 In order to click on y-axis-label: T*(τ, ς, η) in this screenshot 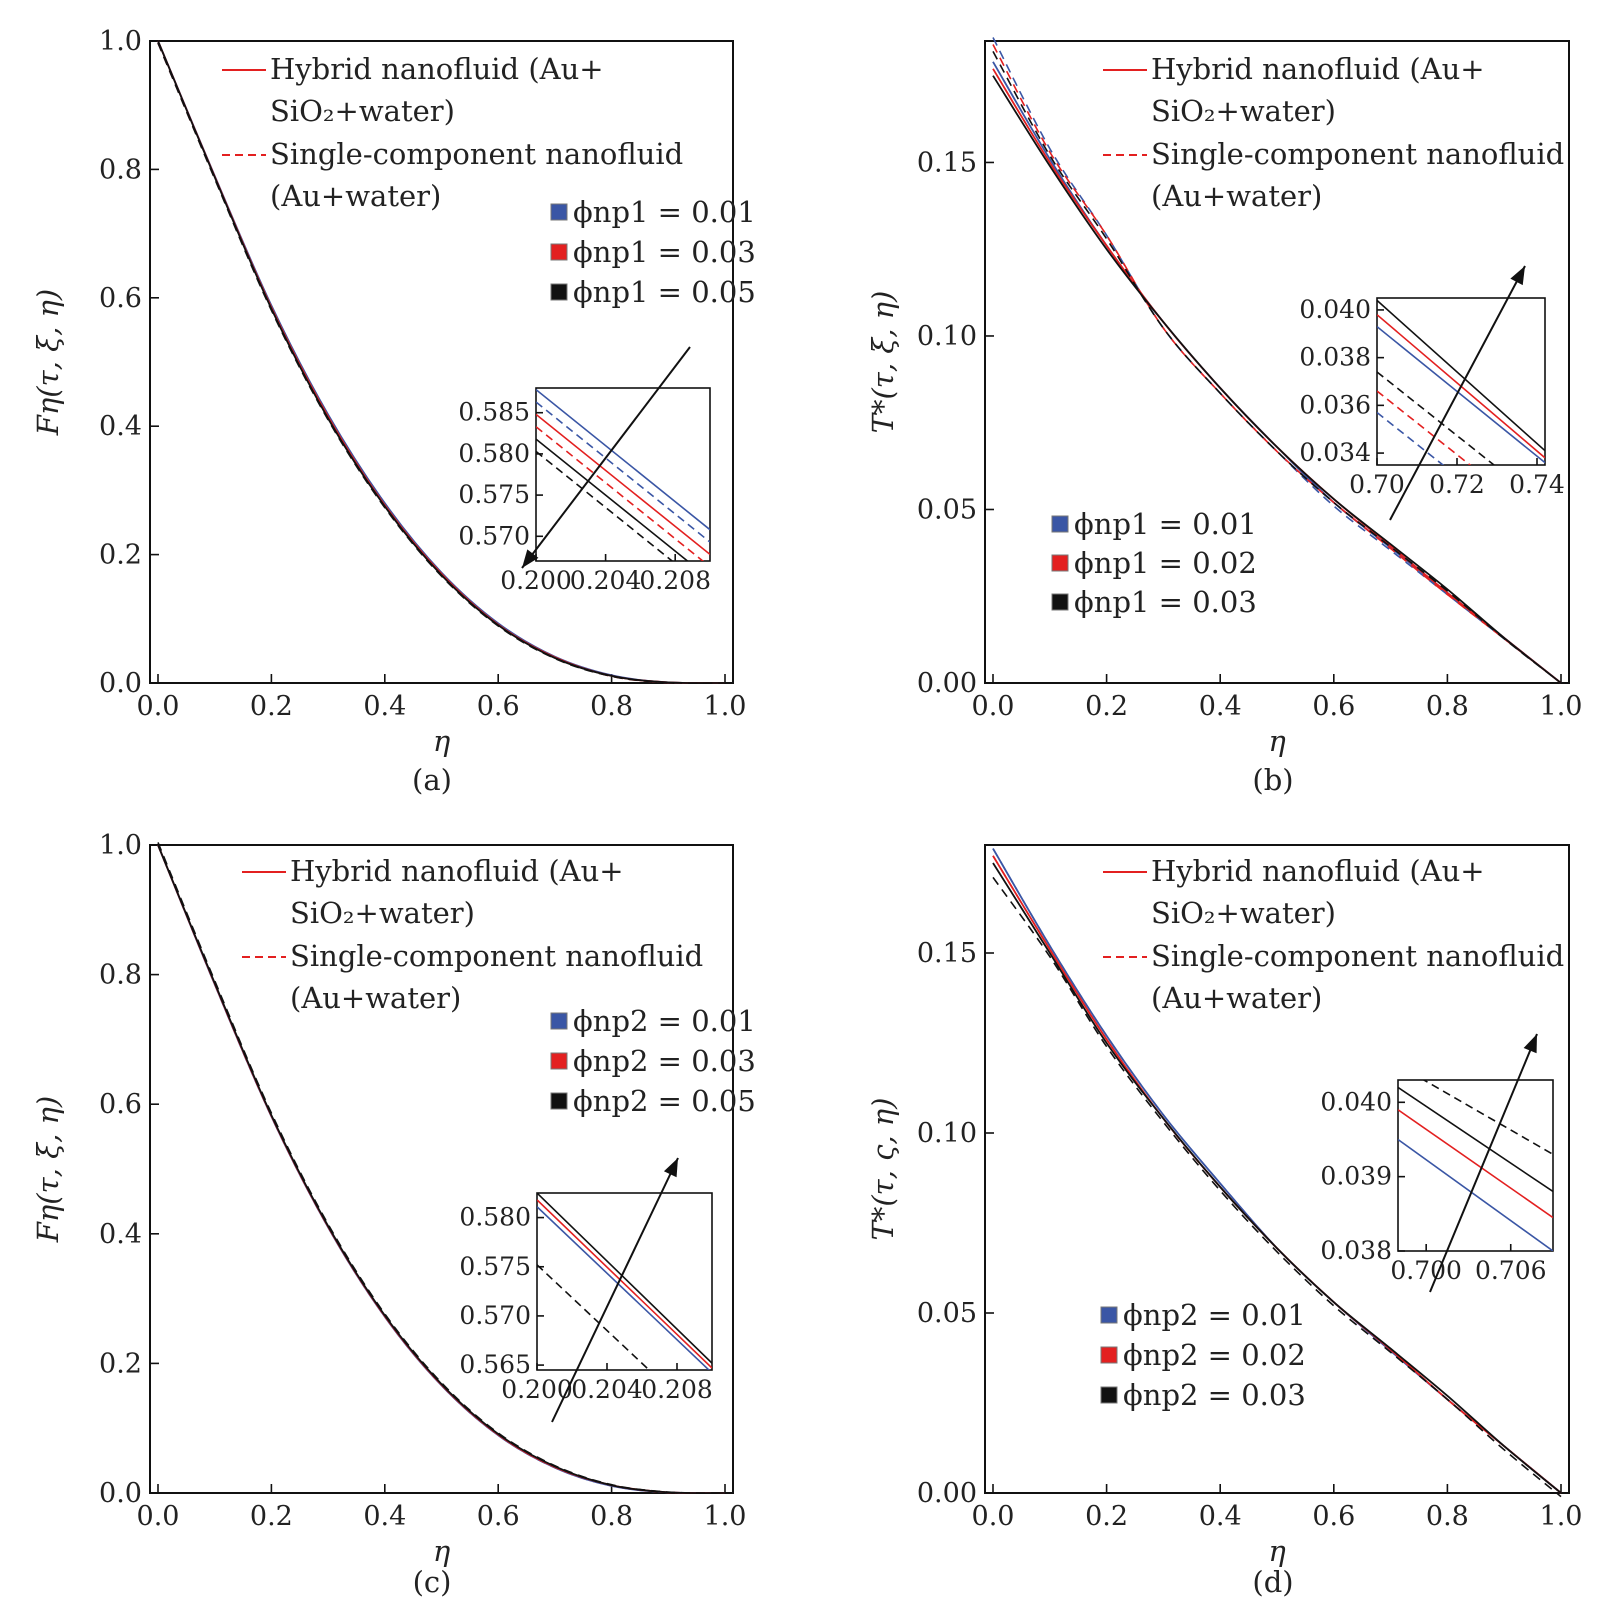, I will do `click(883, 1168)`.